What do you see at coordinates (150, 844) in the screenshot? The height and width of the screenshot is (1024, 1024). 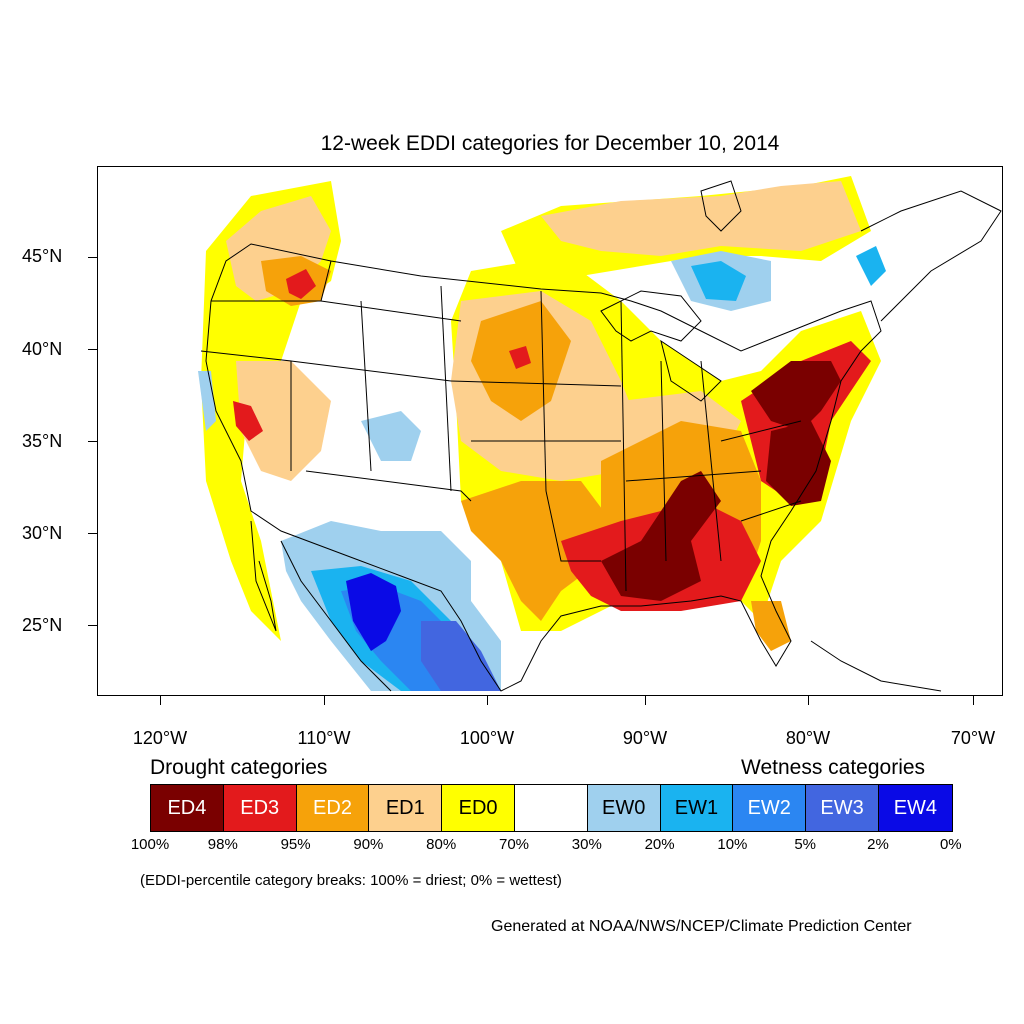 I see `break-label: 100%` at bounding box center [150, 844].